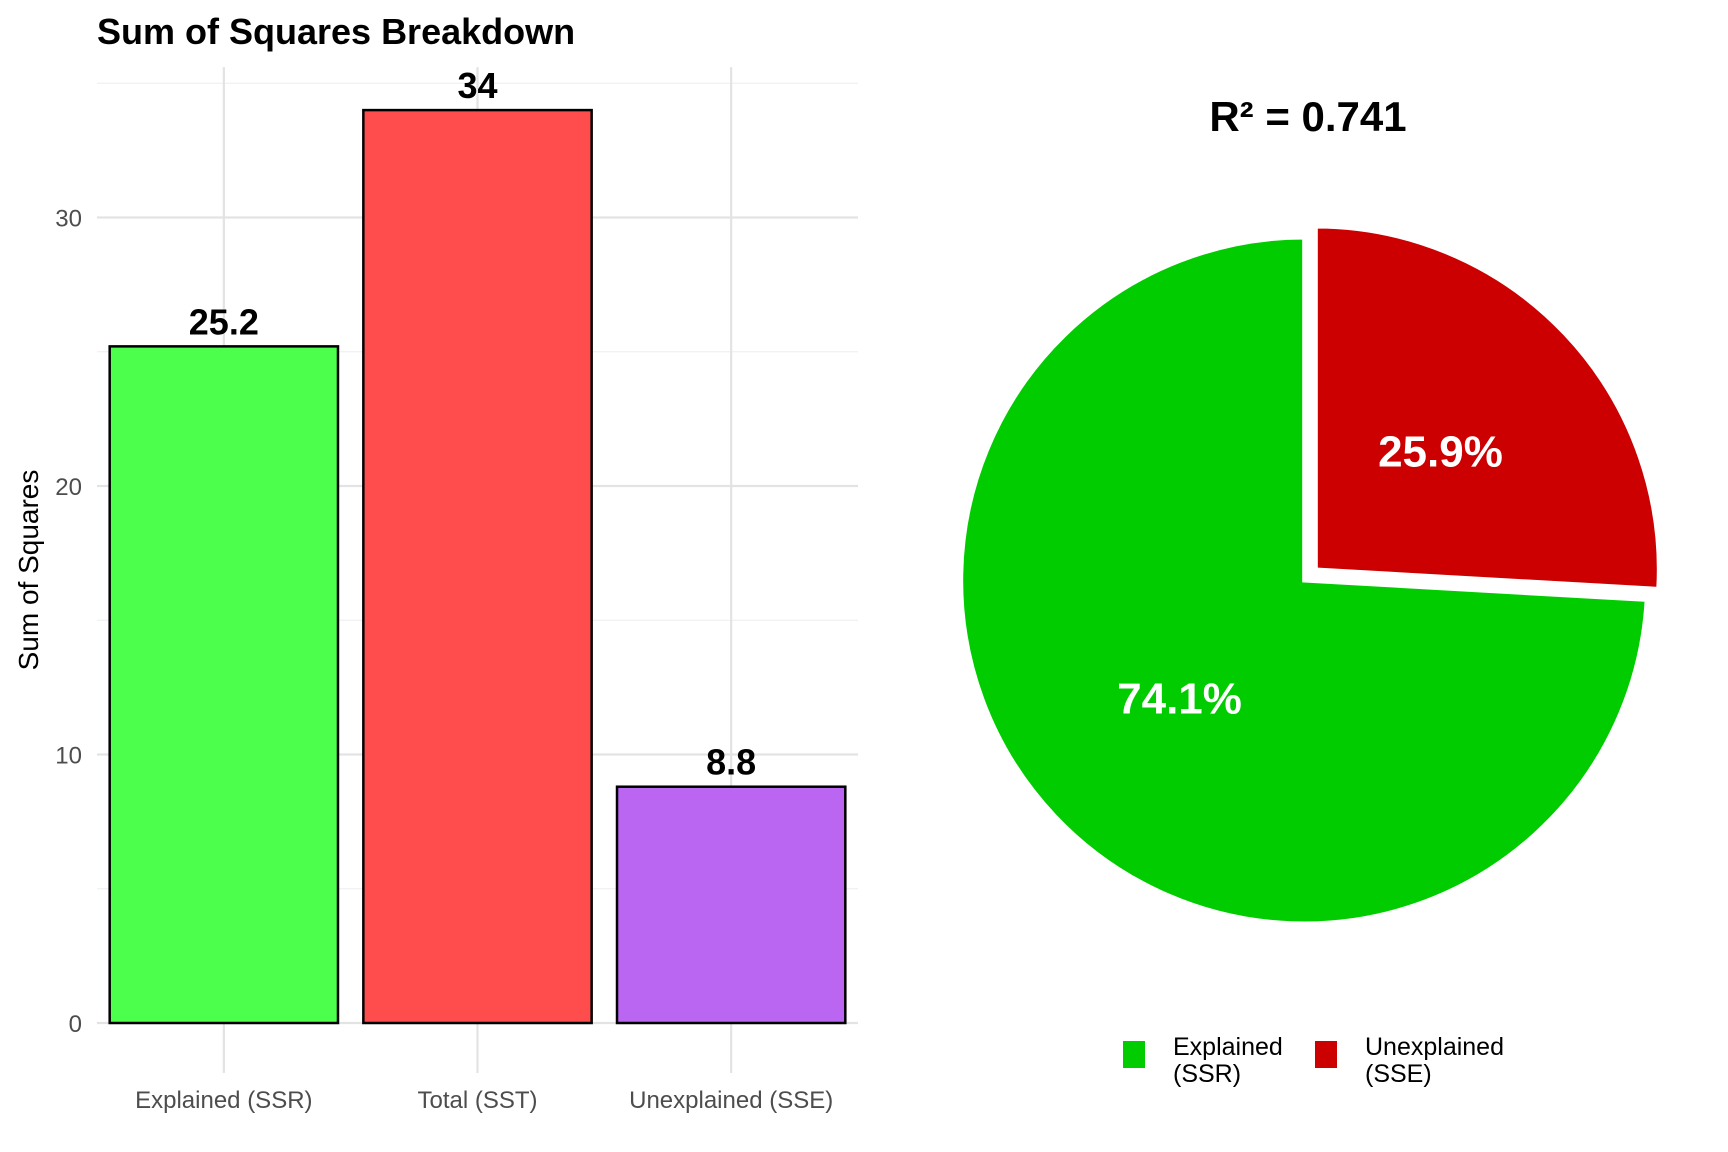  Describe the element at coordinates (1434, 1047) in the screenshot. I see `legend-label: Unexplained` at that location.